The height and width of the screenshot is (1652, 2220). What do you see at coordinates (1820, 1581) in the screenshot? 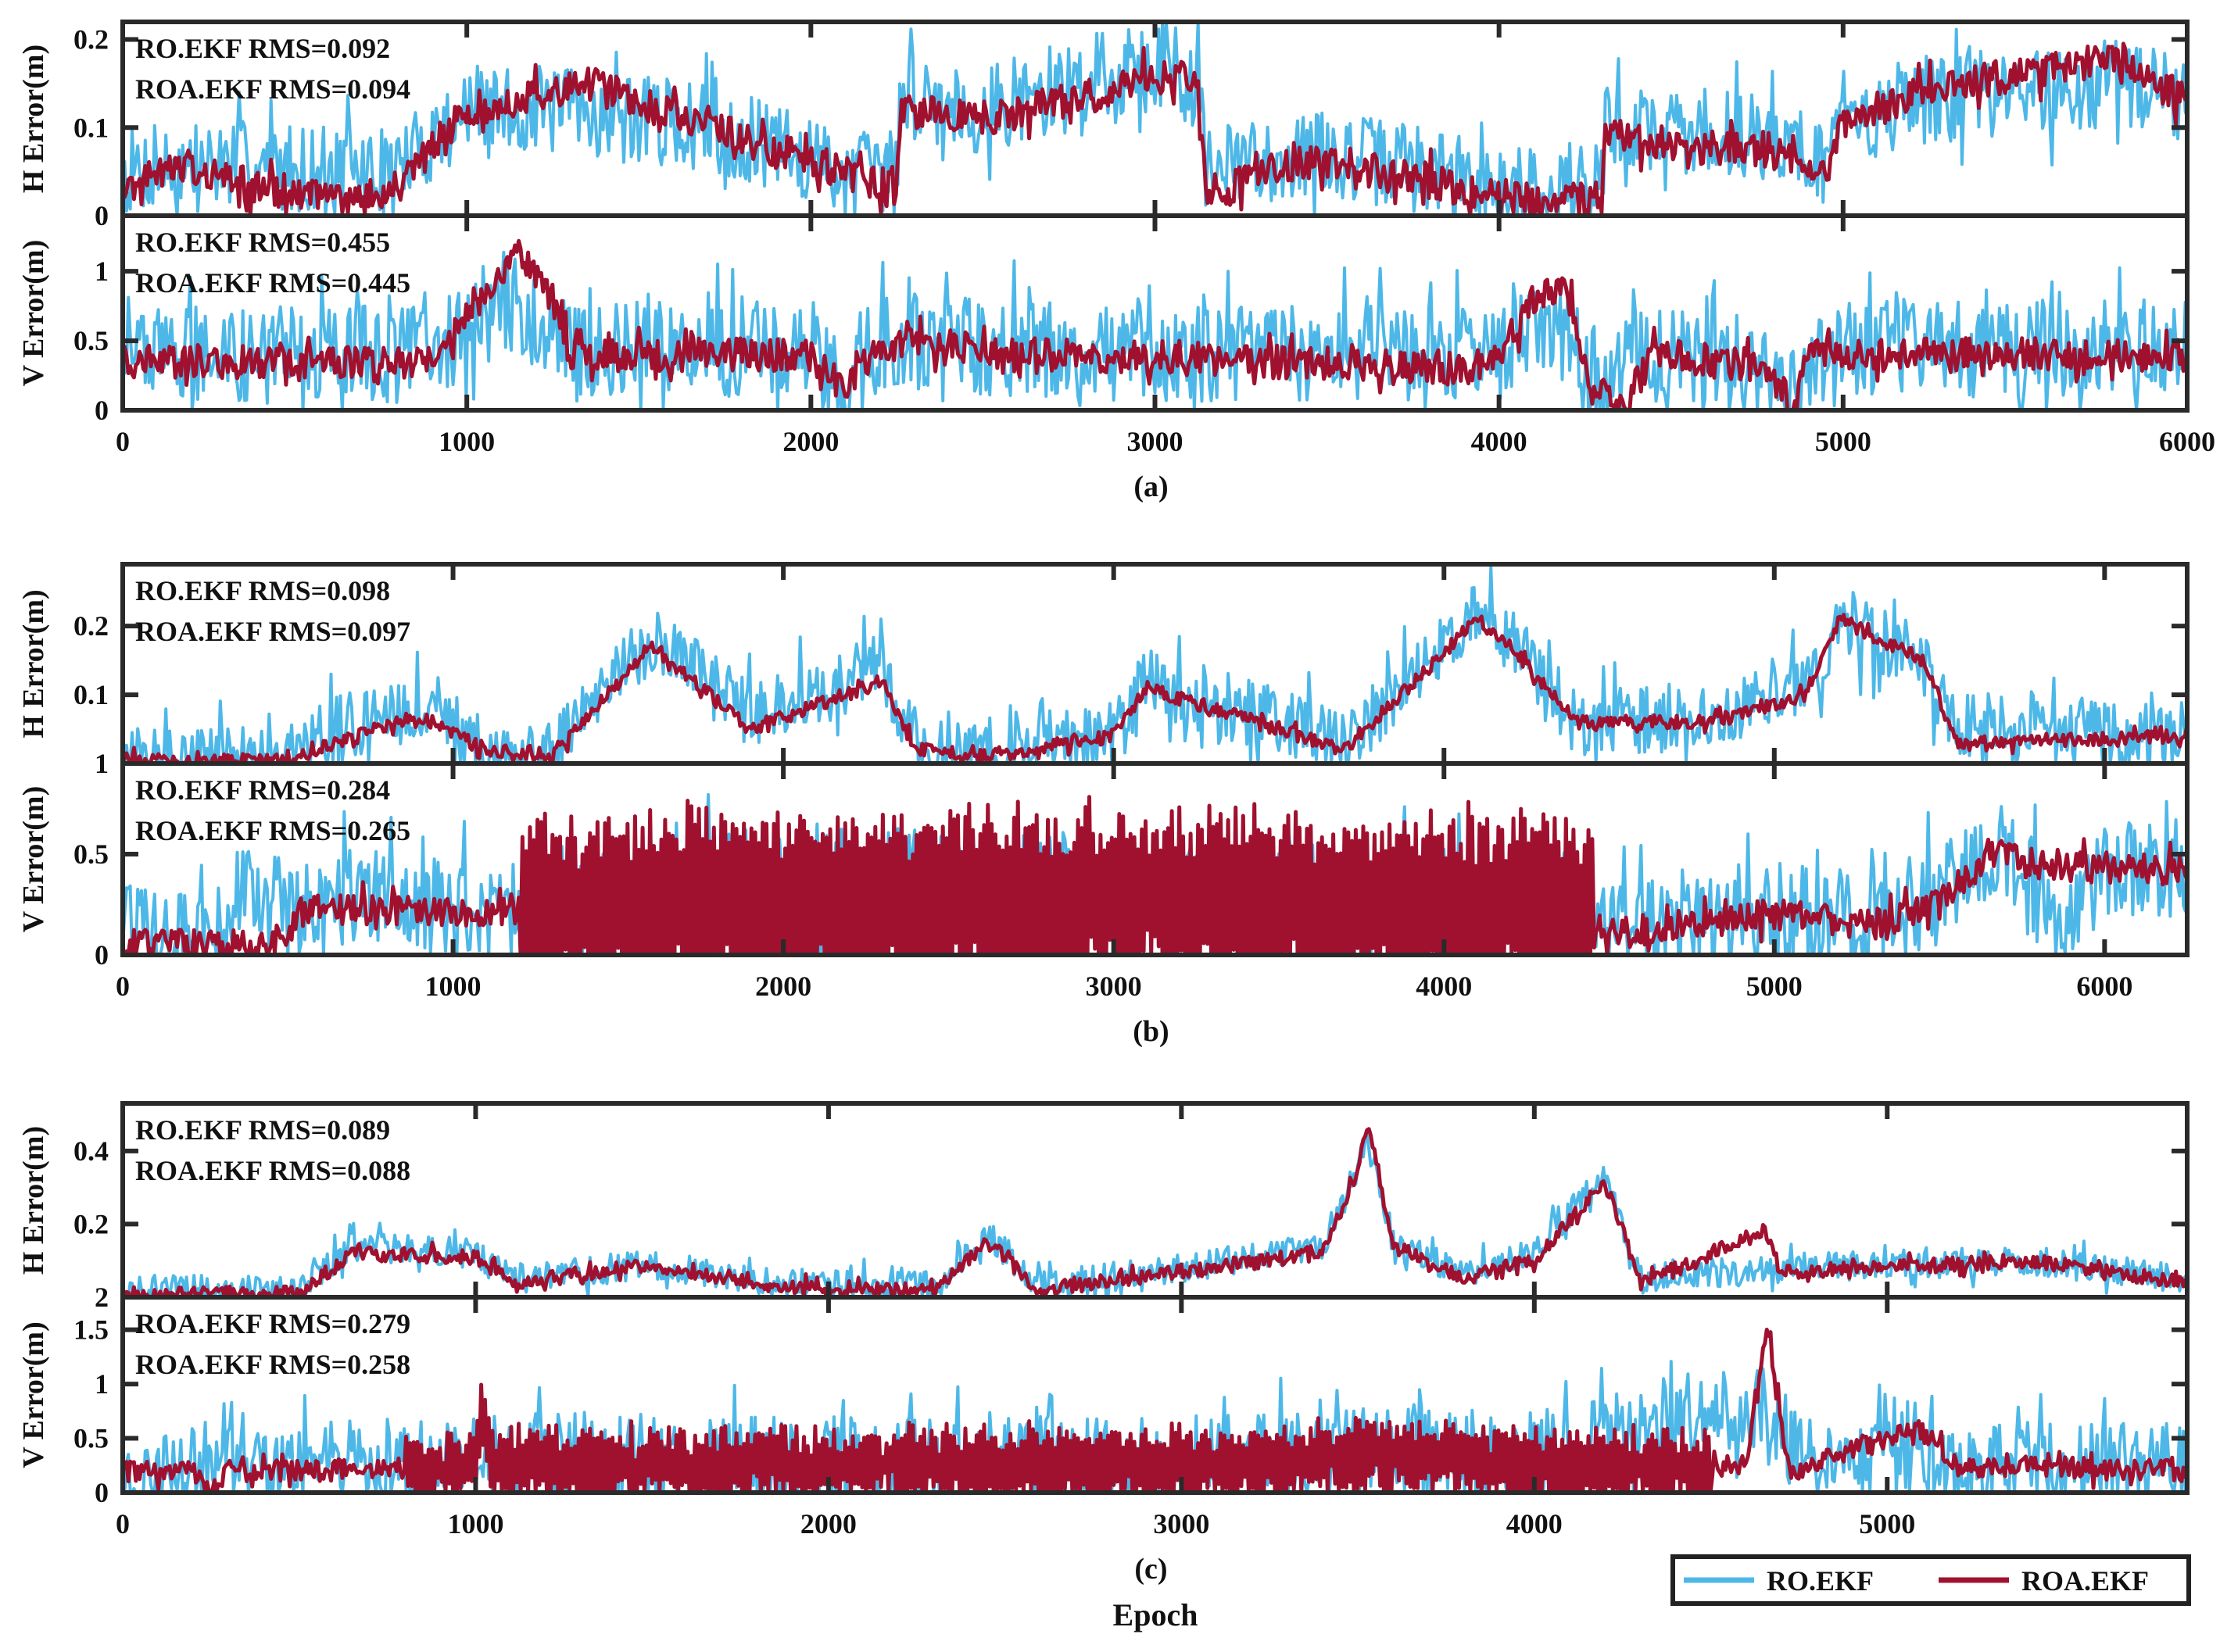
I see `legend-label-ro-ekf: RO.EKF` at bounding box center [1820, 1581].